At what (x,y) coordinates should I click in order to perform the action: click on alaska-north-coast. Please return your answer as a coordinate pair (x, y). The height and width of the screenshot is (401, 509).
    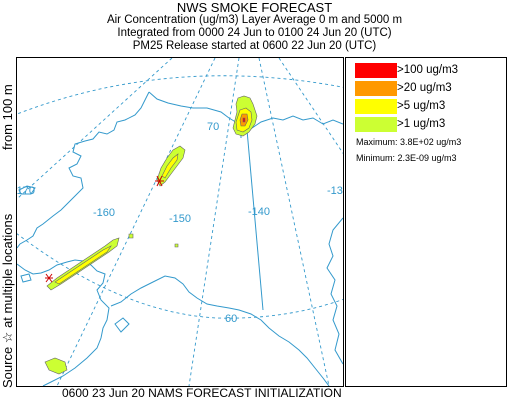
    Looking at the image, I should click on (197, 110).